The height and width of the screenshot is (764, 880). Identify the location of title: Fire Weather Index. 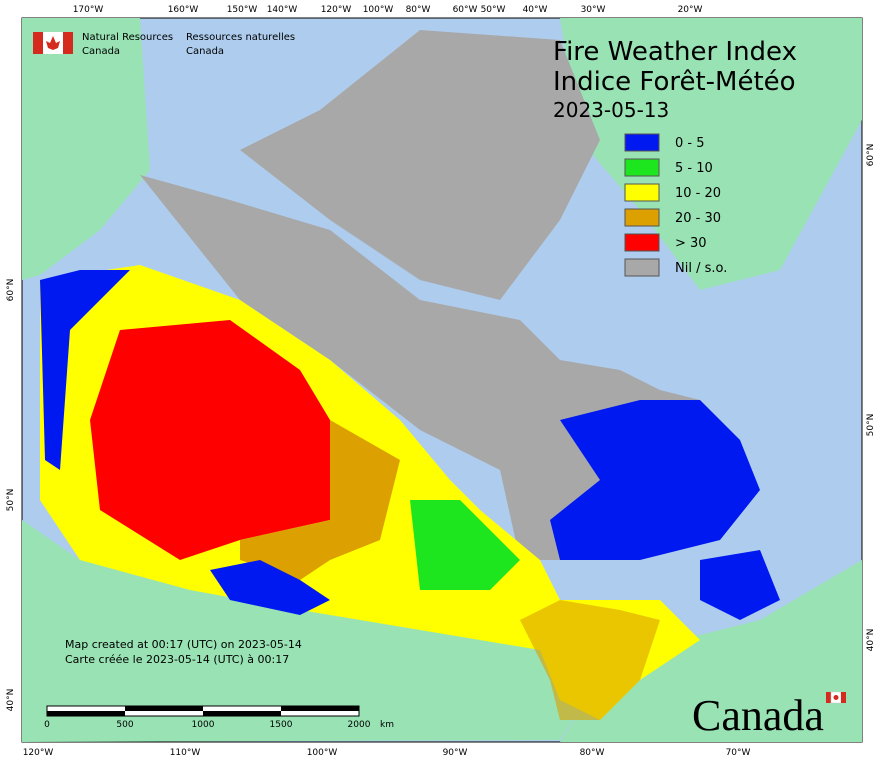
(675, 52).